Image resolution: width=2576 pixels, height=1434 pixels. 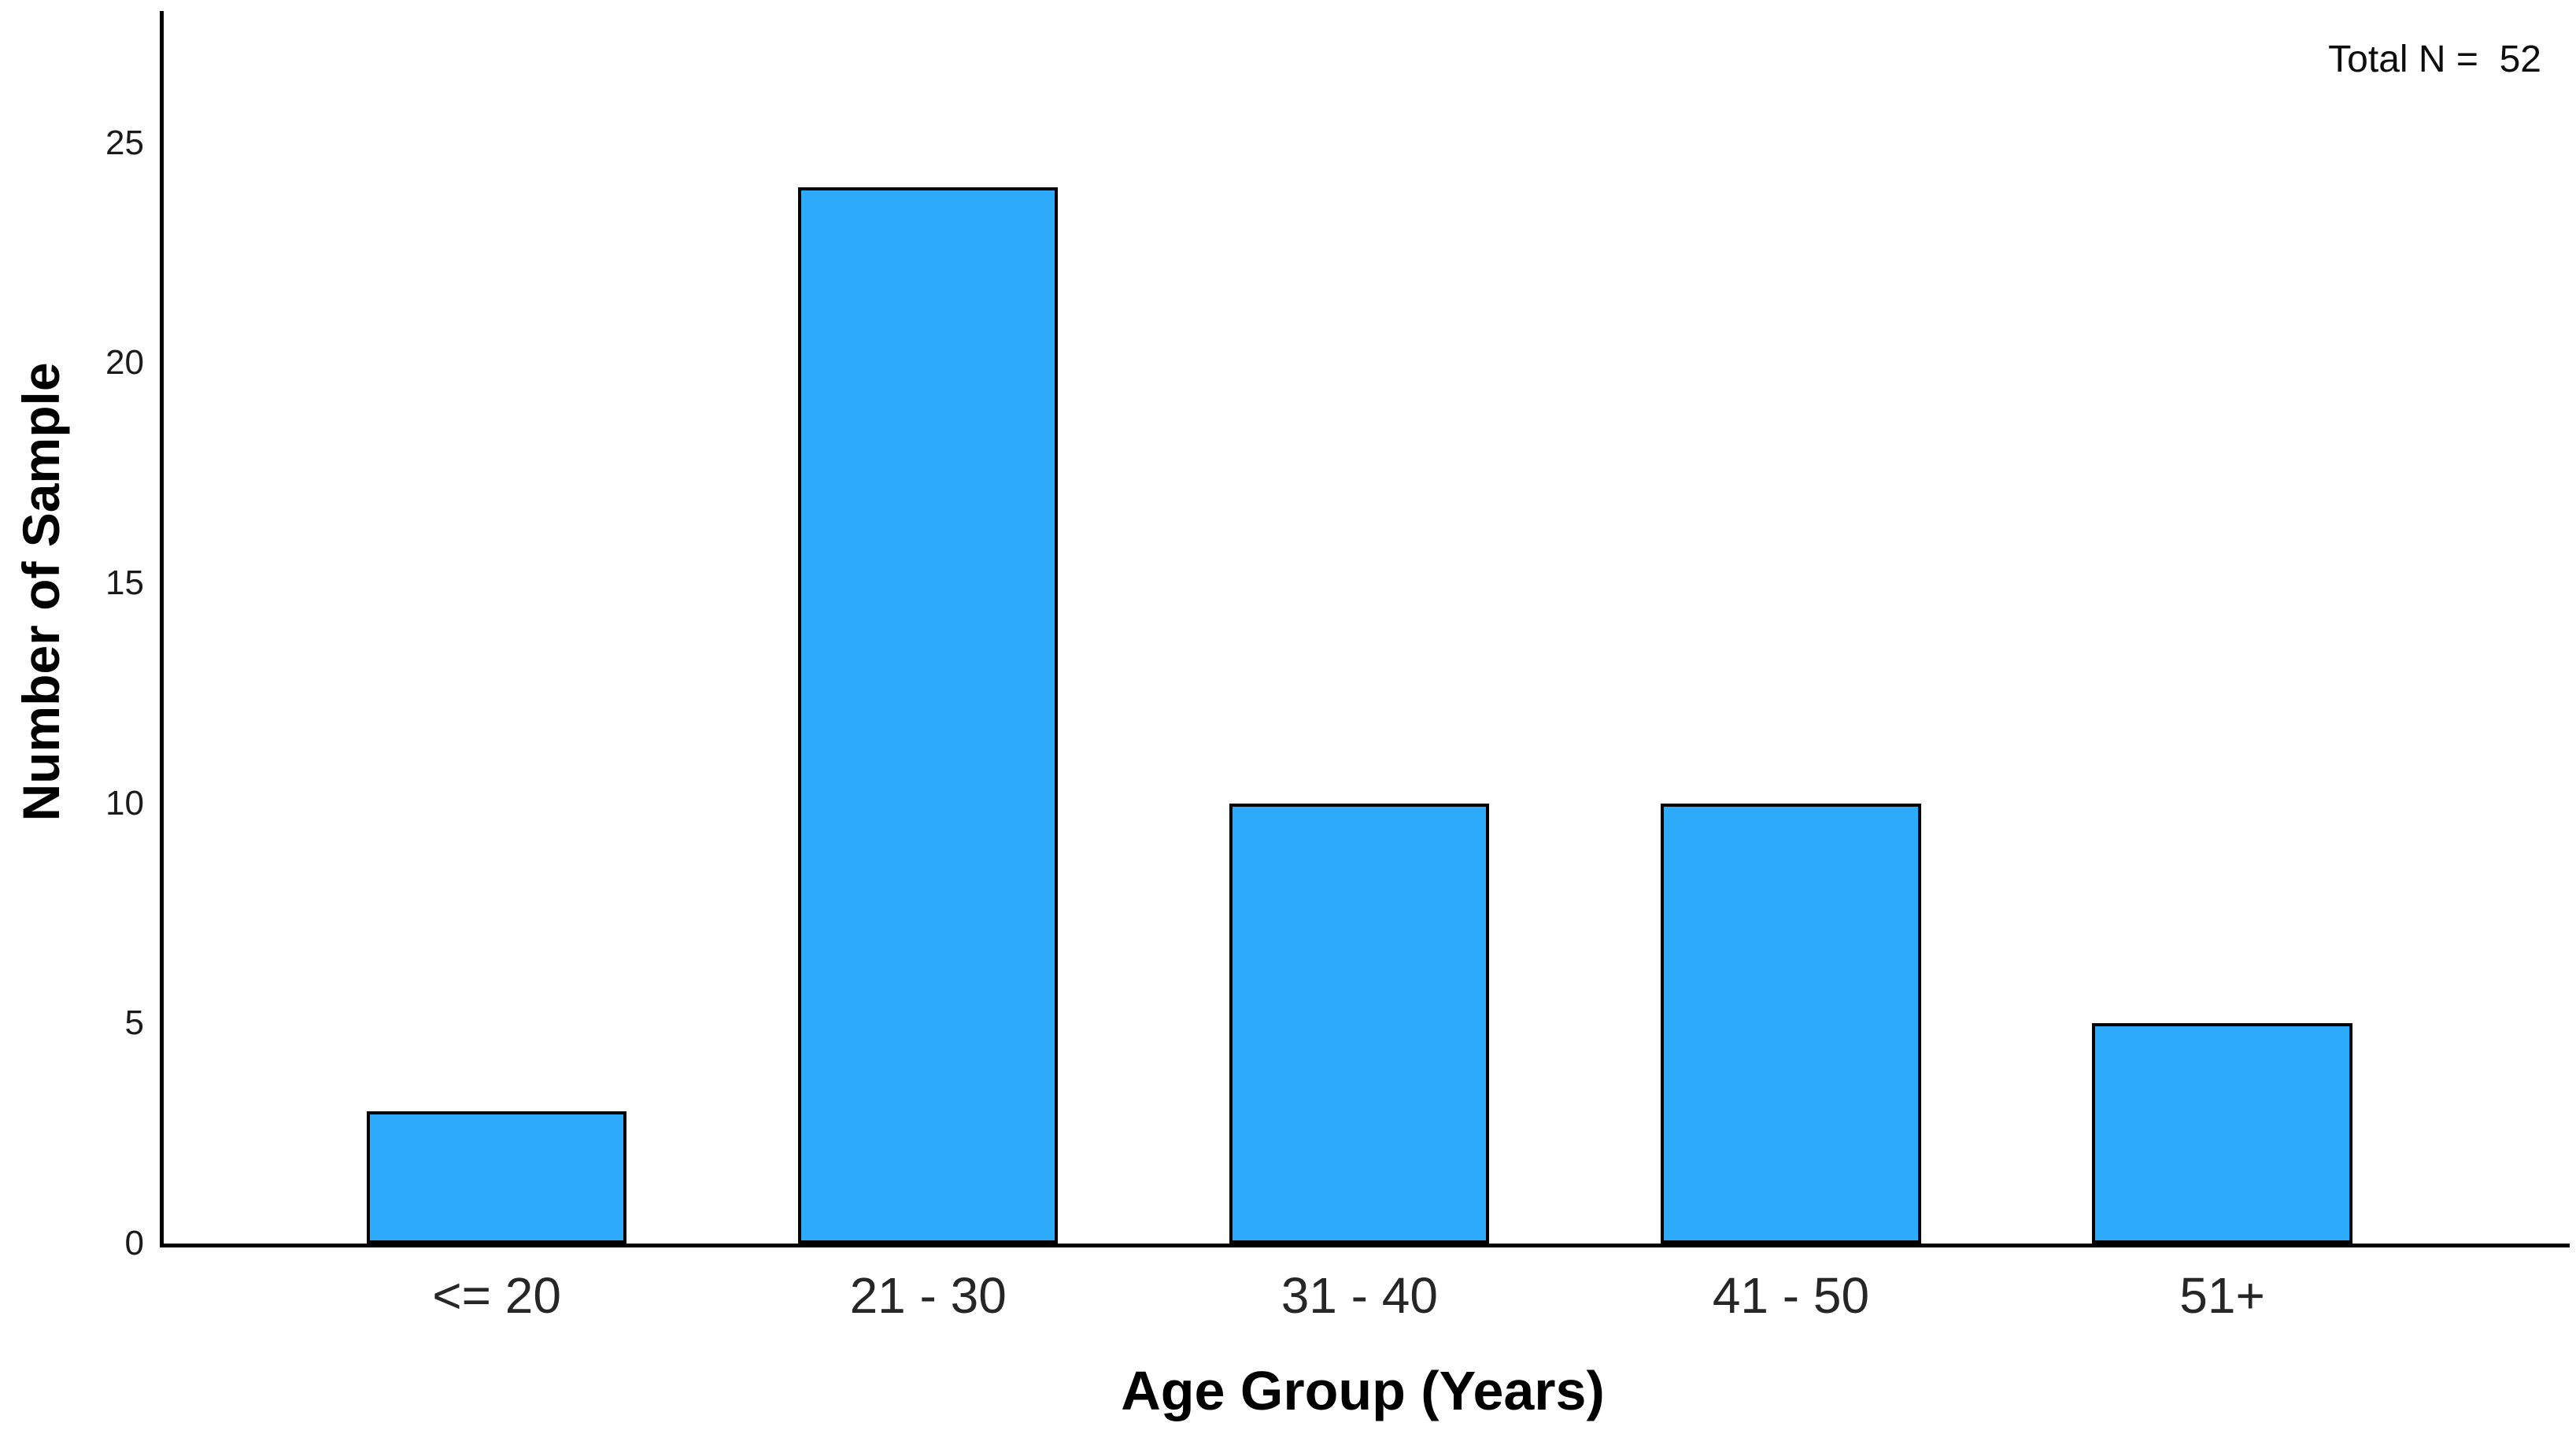 I want to click on total-n-annotation: Total N = 52, so click(x=2434, y=59).